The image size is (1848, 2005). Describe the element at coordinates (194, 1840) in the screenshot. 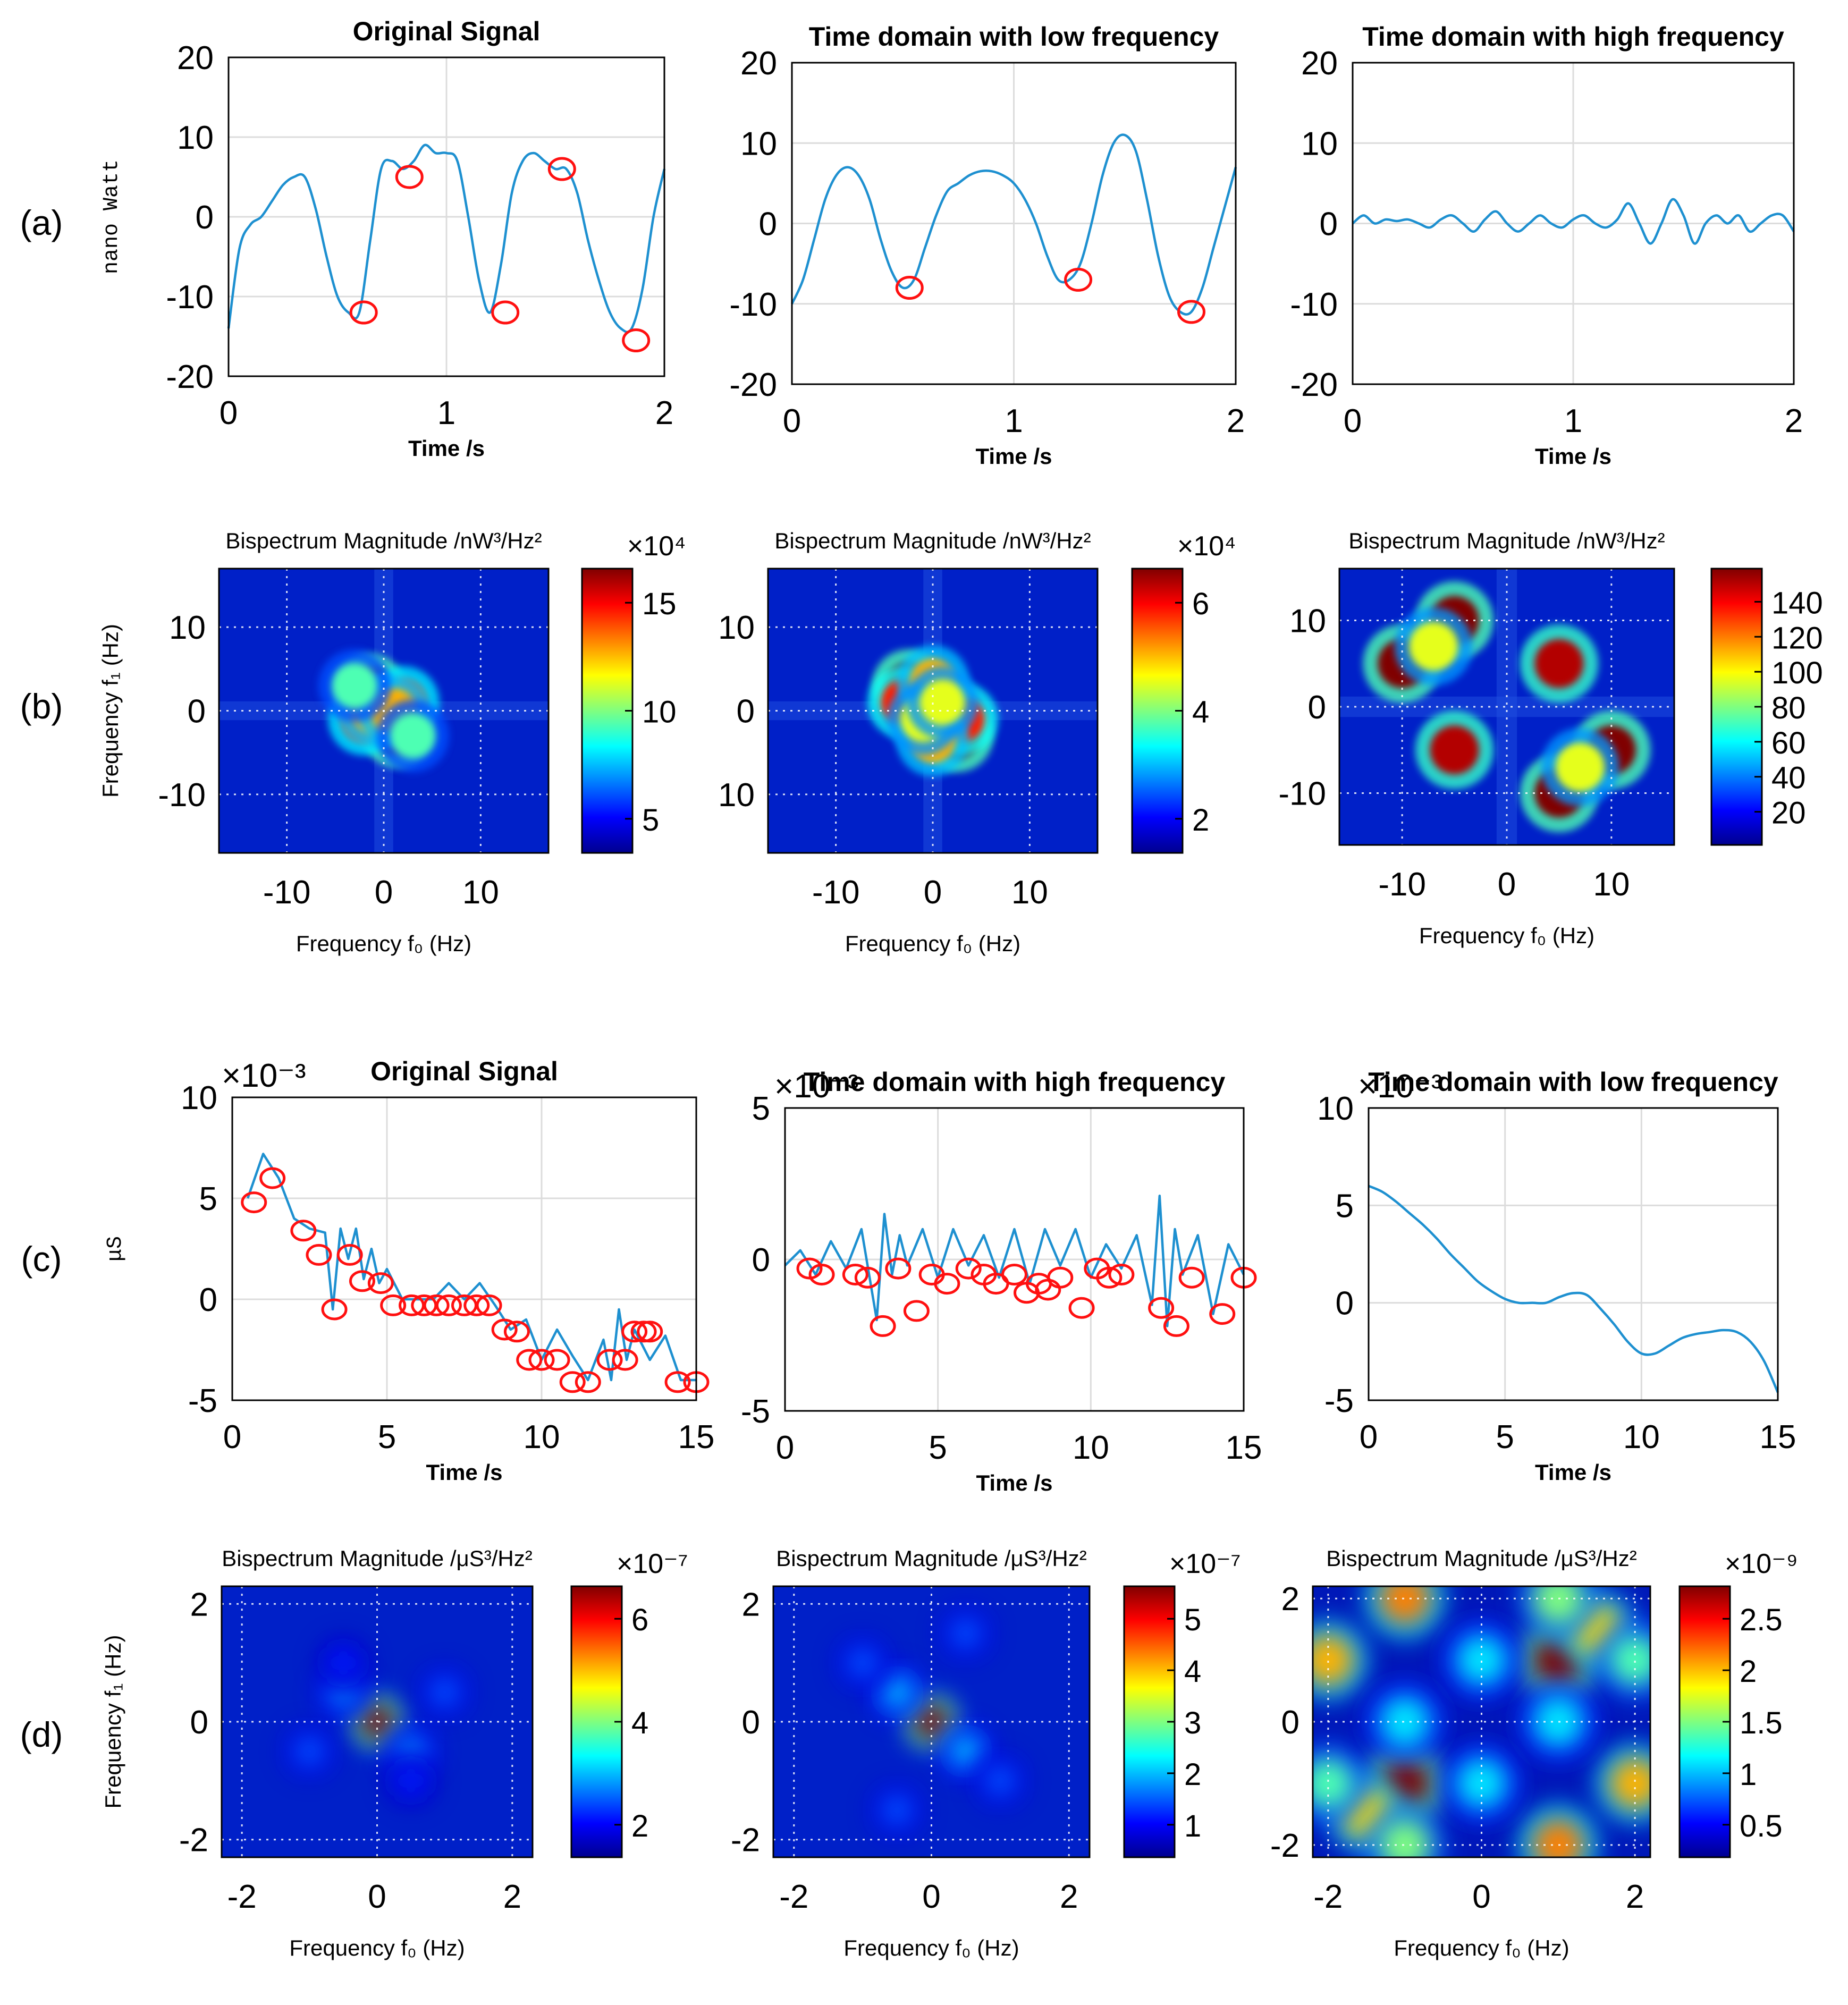

I see `y-tick-label: -2` at that location.